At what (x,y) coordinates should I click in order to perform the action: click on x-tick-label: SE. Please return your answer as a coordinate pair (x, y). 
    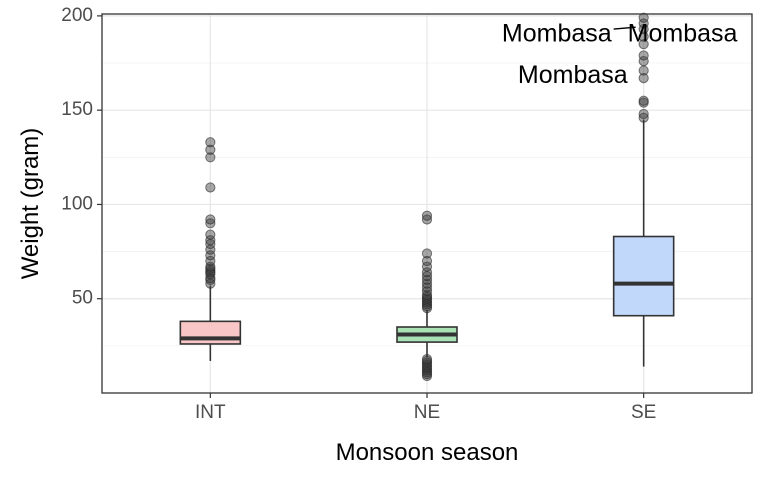
    Looking at the image, I should click on (643, 412).